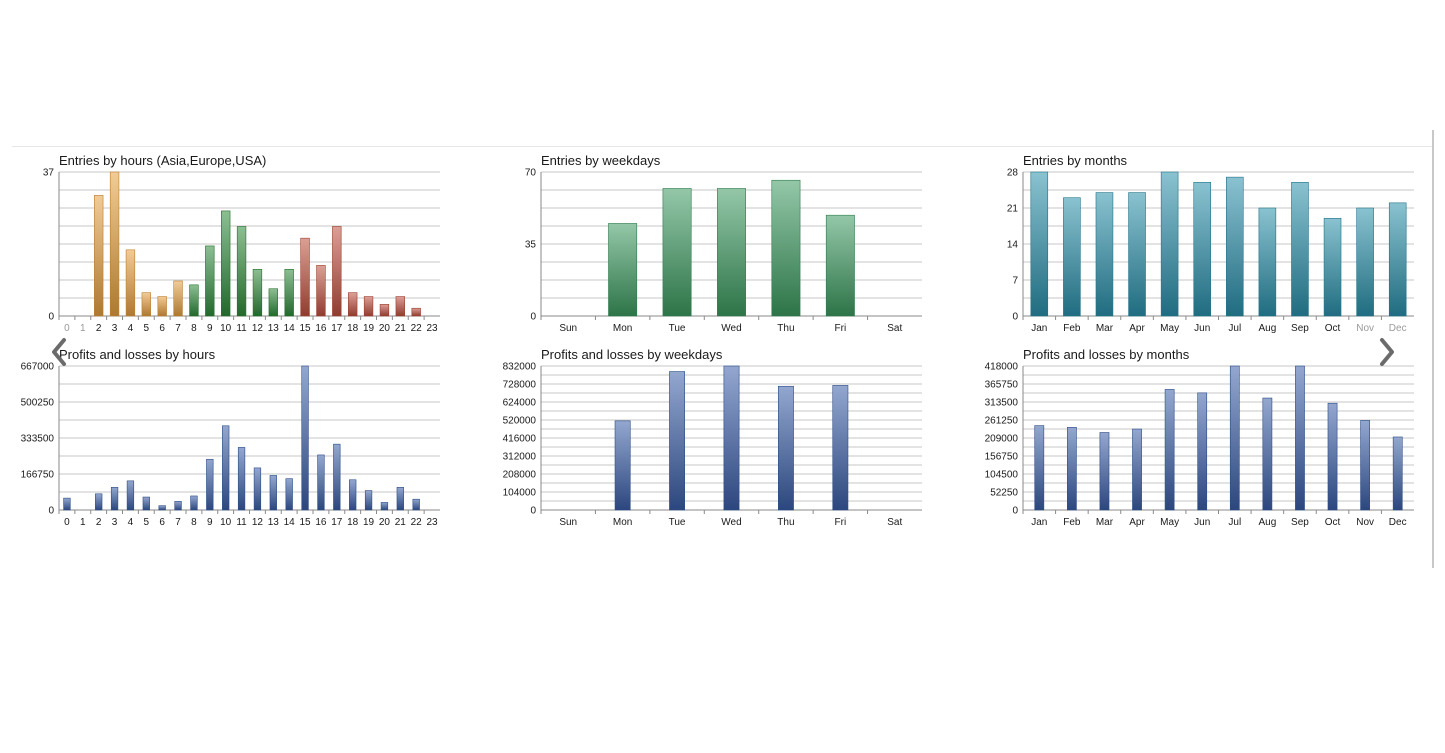  Describe the element at coordinates (194, 522) in the screenshot. I see `x-tick-label: 8` at that location.